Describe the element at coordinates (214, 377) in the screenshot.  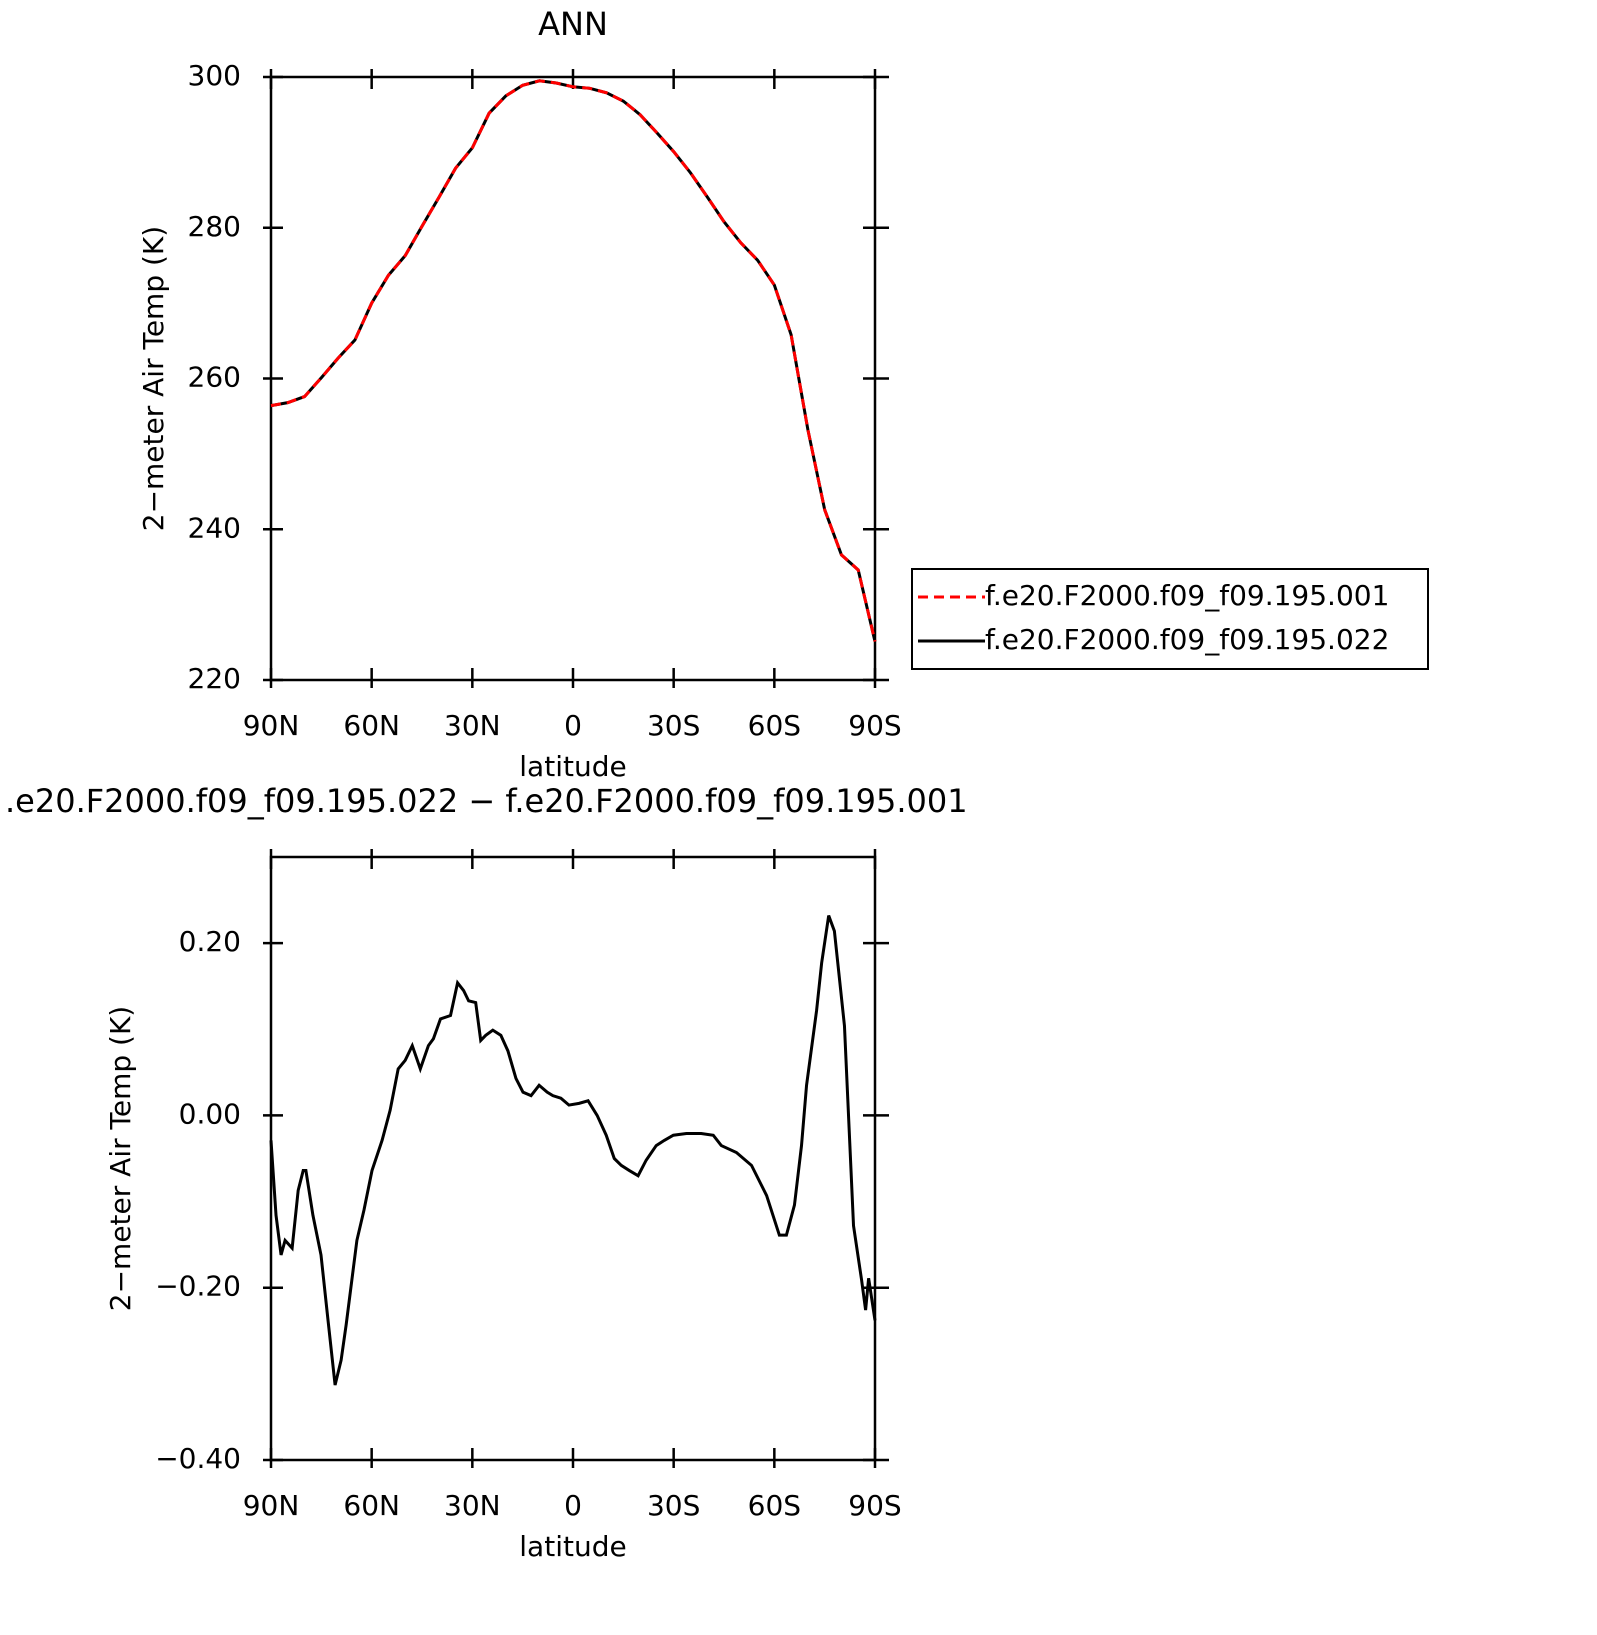
I see `y-tick-label: 260` at that location.